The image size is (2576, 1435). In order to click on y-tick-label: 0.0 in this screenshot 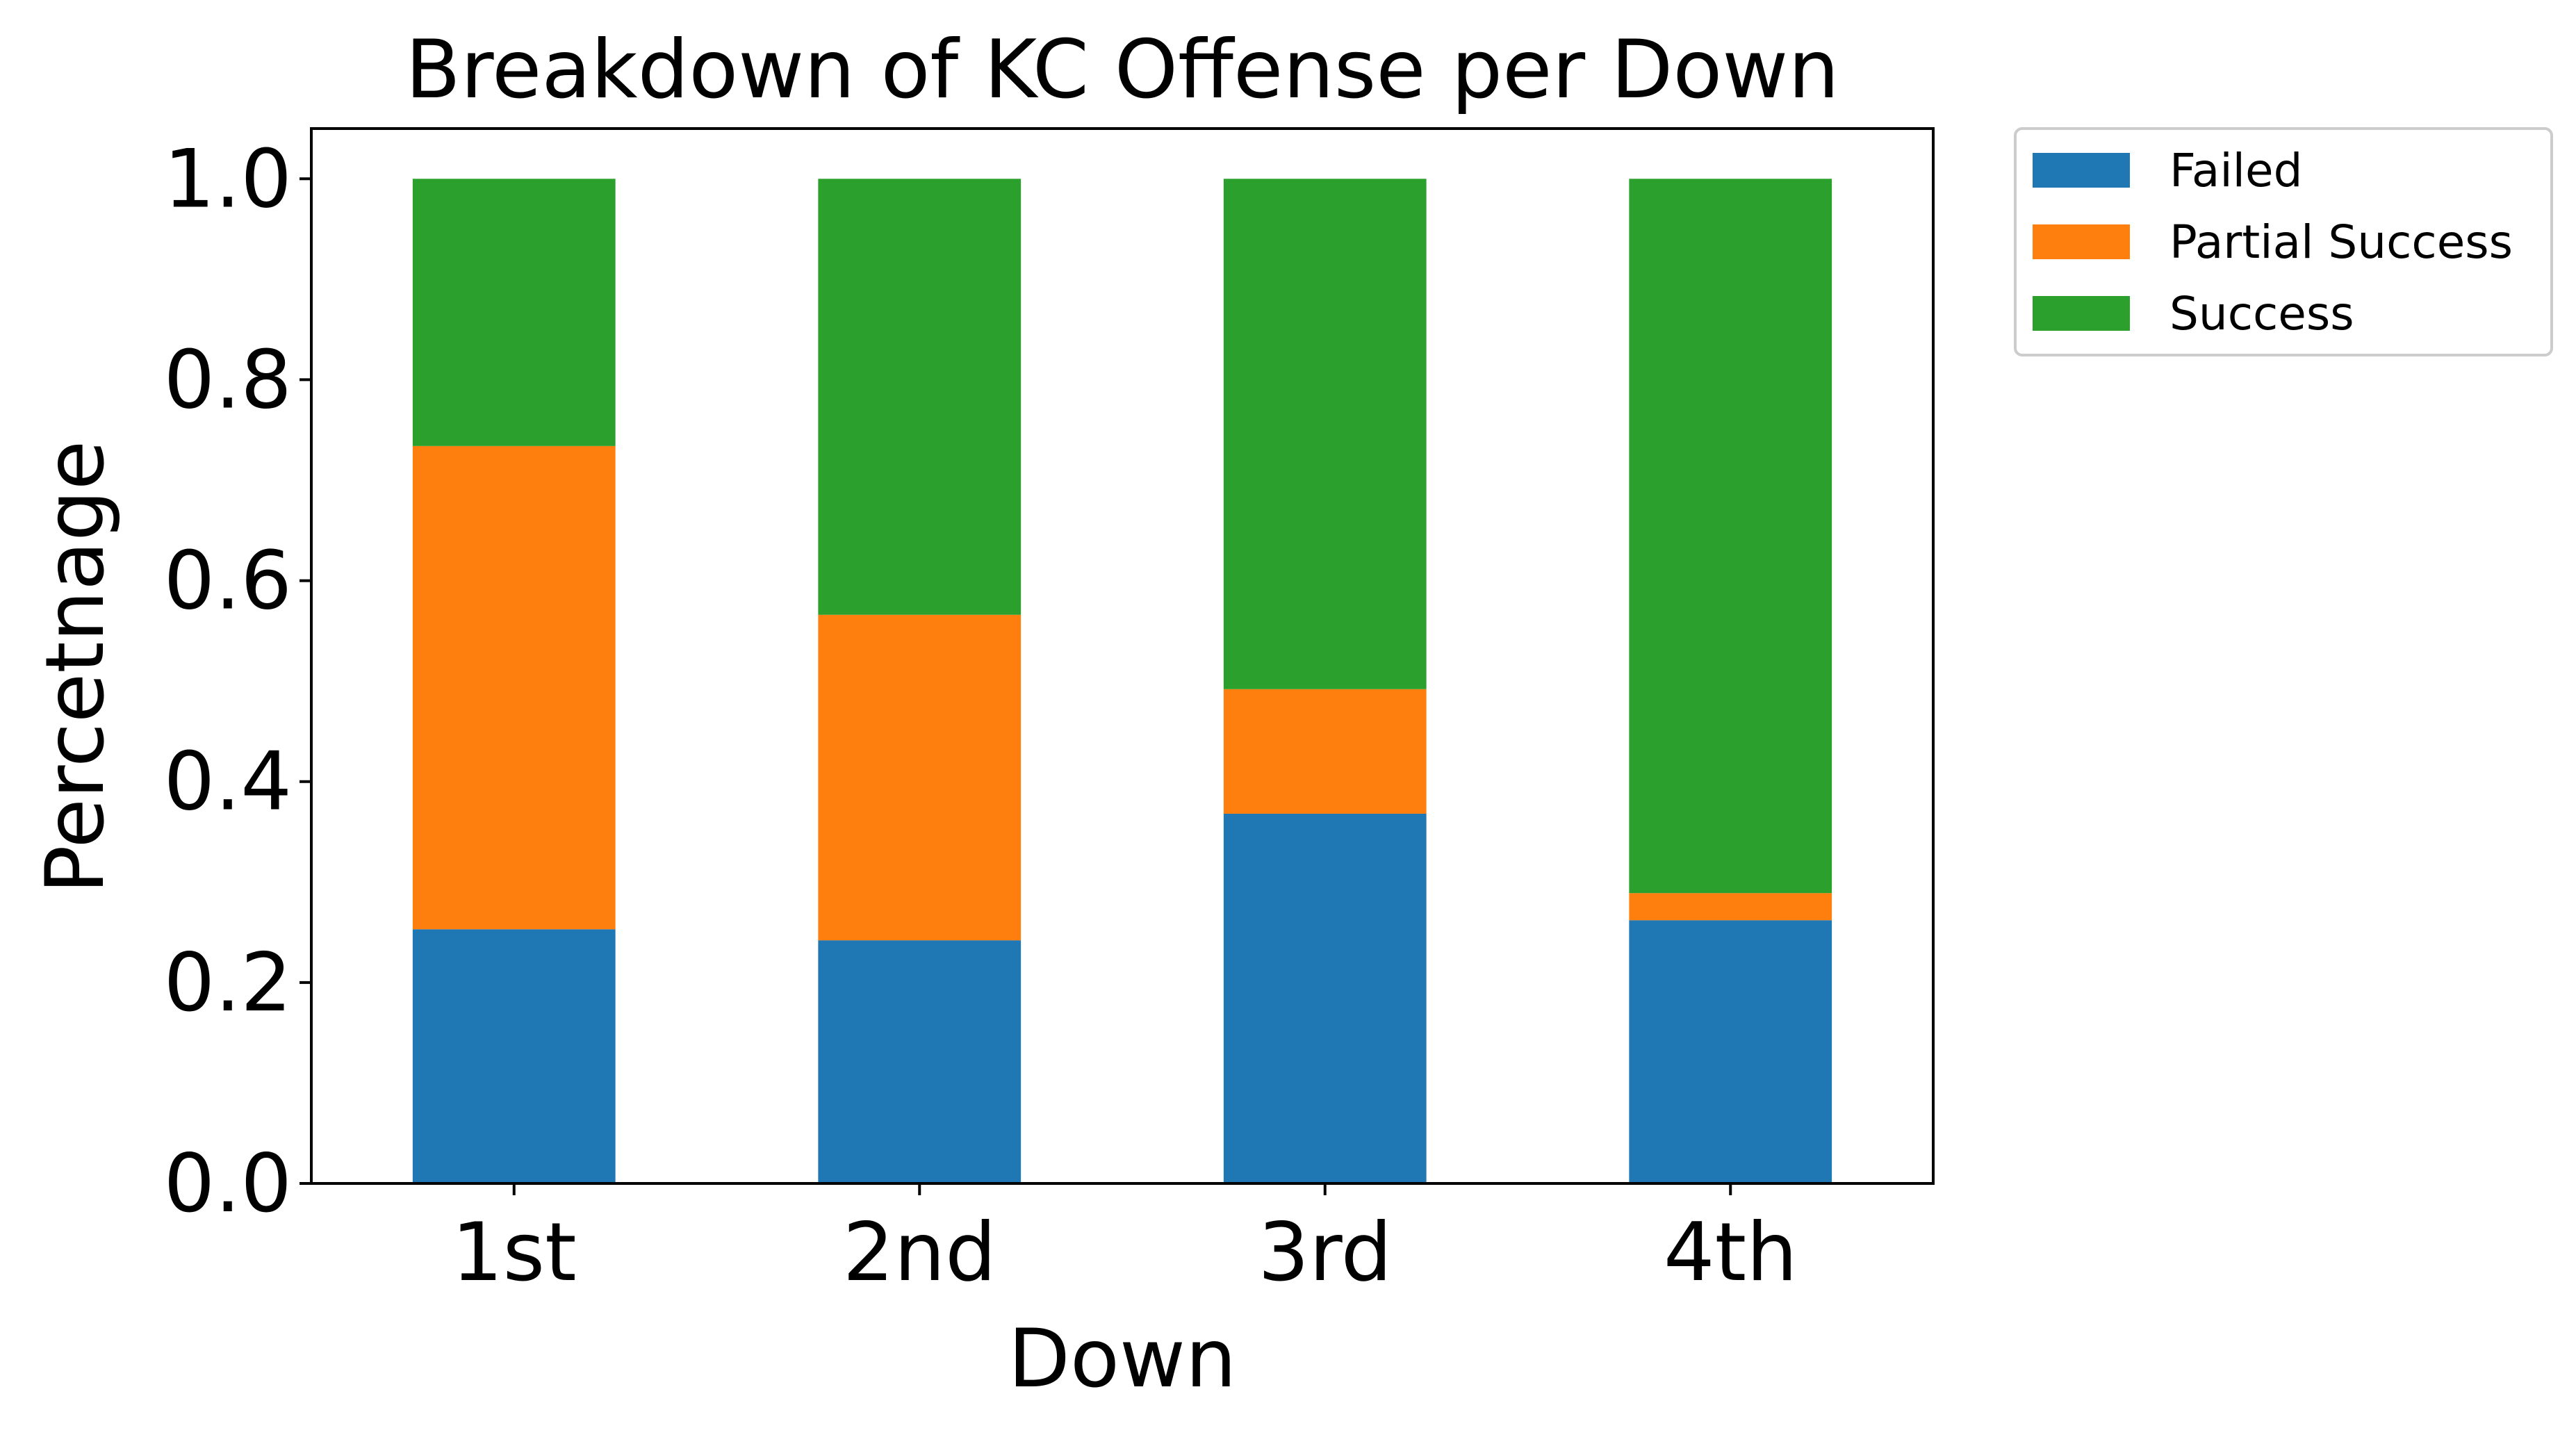, I will do `click(228, 1184)`.